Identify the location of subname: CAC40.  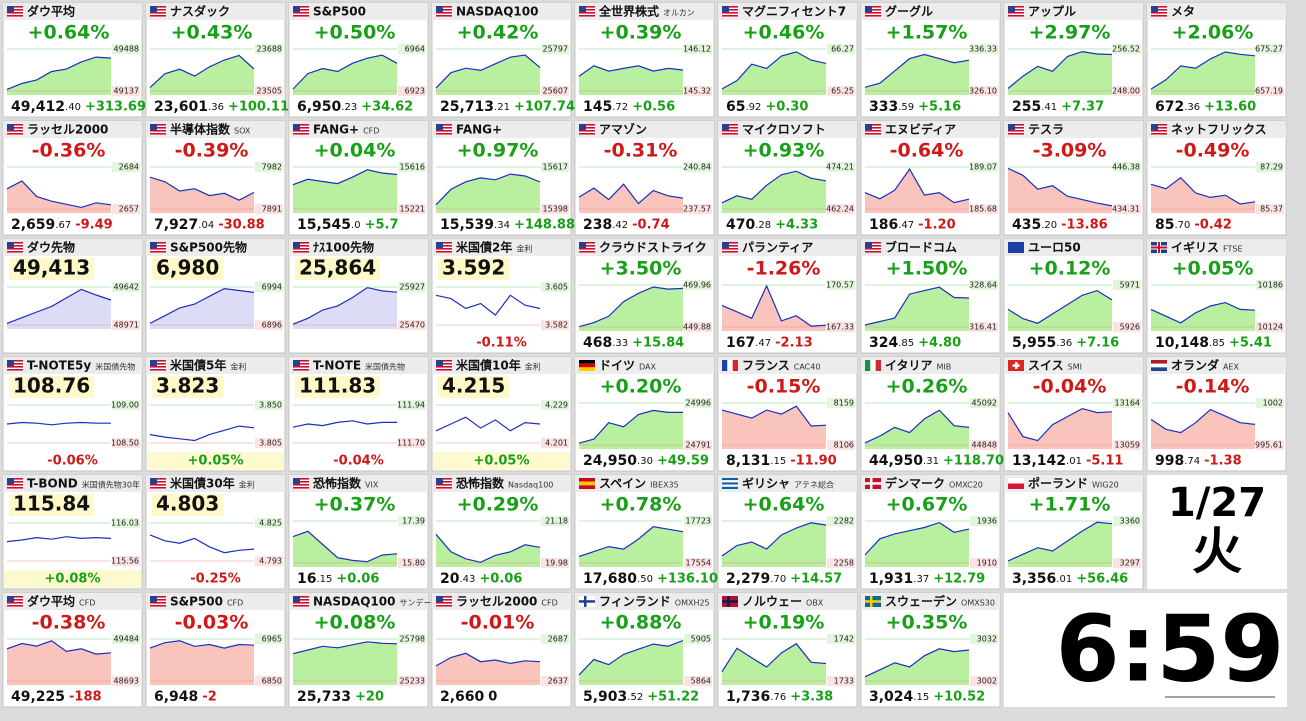
(807, 367).